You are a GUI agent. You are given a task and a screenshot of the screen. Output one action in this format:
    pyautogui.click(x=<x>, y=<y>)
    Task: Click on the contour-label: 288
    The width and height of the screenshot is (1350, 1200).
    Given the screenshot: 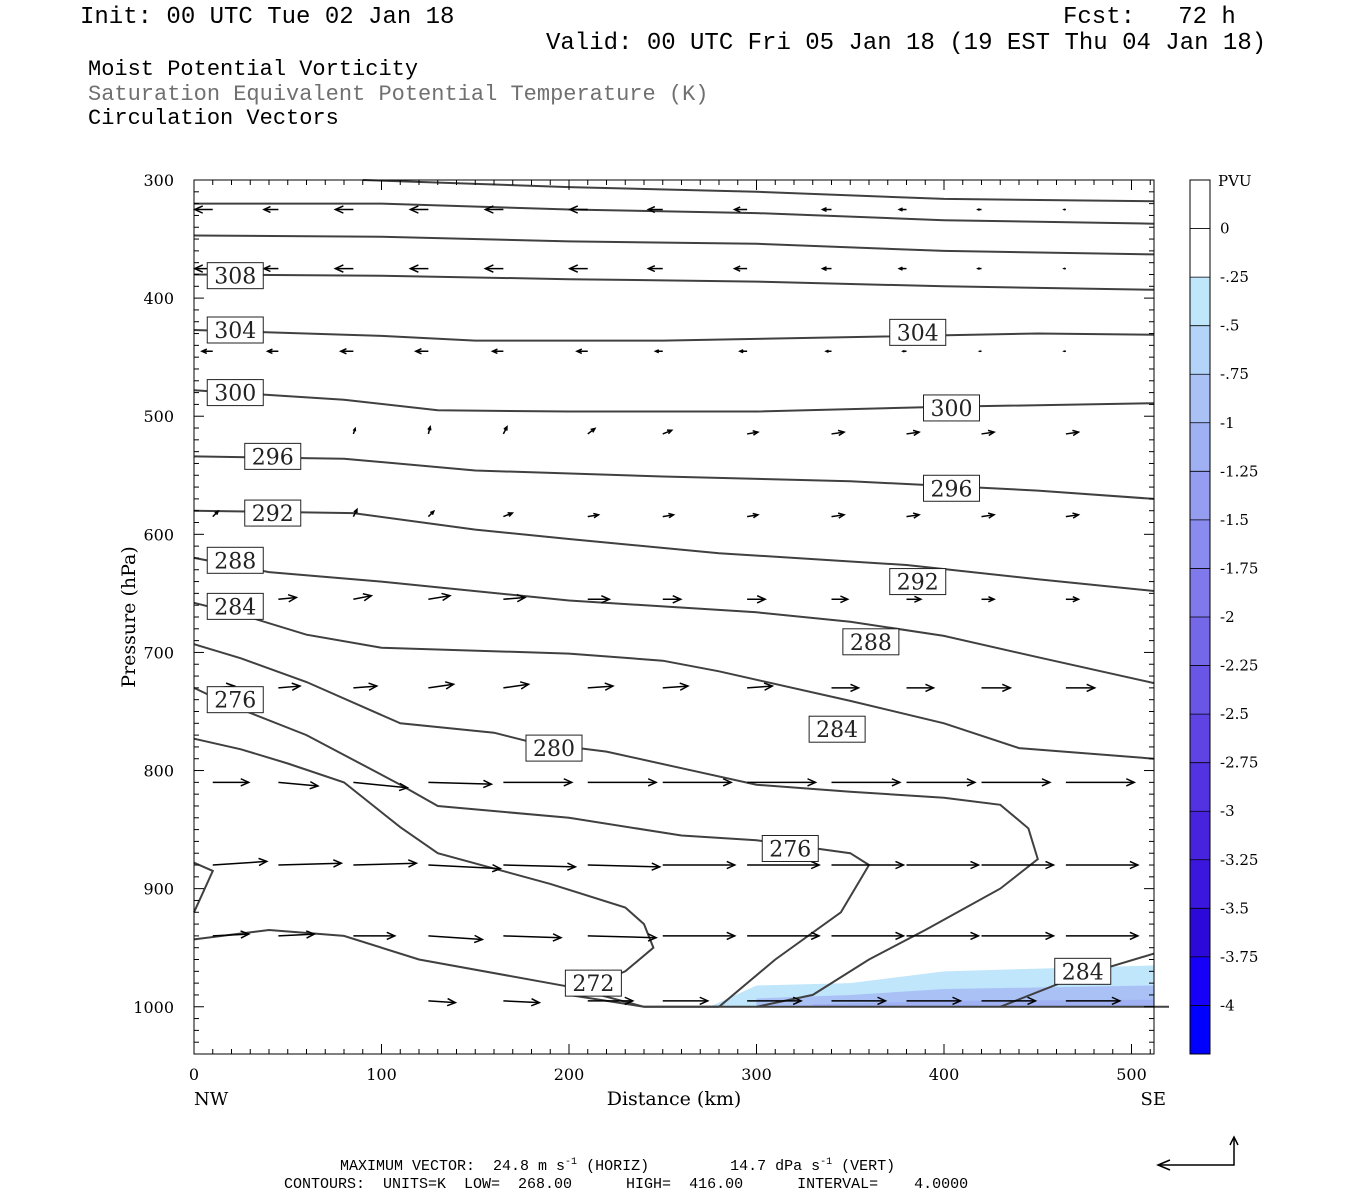 What is the action you would take?
    pyautogui.click(x=235, y=560)
    